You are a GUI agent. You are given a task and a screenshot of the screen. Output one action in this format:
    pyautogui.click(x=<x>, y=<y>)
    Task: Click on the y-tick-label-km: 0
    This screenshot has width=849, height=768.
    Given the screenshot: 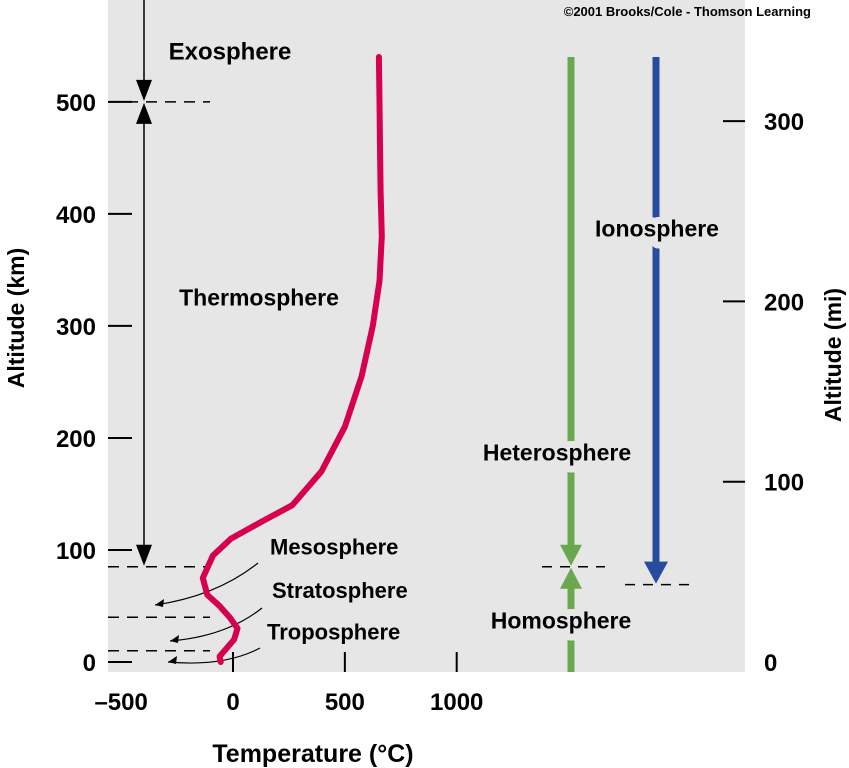 What is the action you would take?
    pyautogui.click(x=89, y=663)
    